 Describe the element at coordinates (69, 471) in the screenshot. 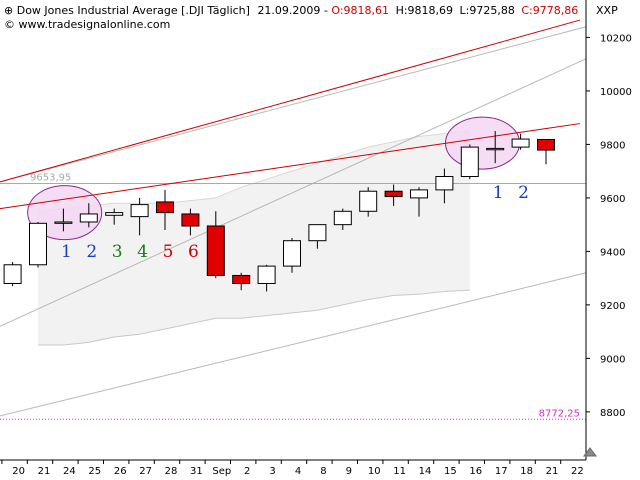

I see `x-tick-label: 24` at that location.